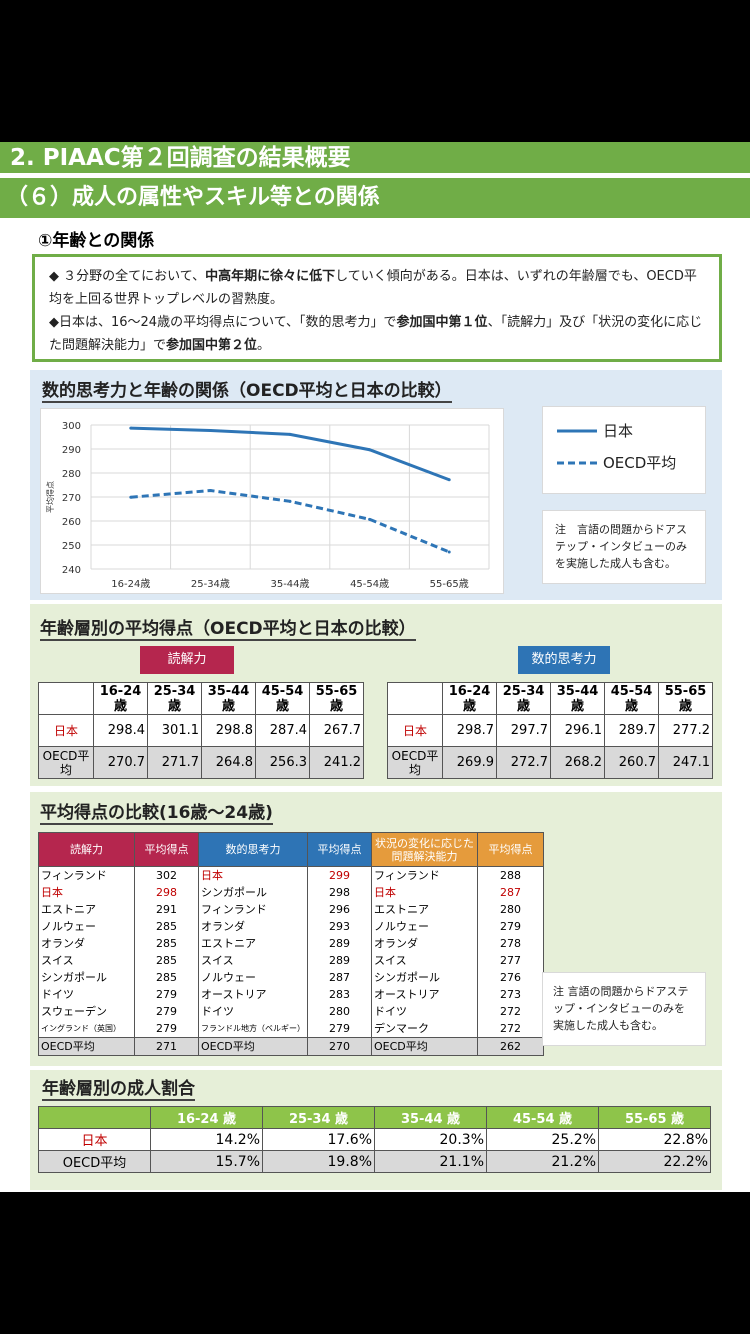 This screenshot has width=750, height=1334. I want to click on chart-legend: 日本 OECD平均, so click(624, 450).